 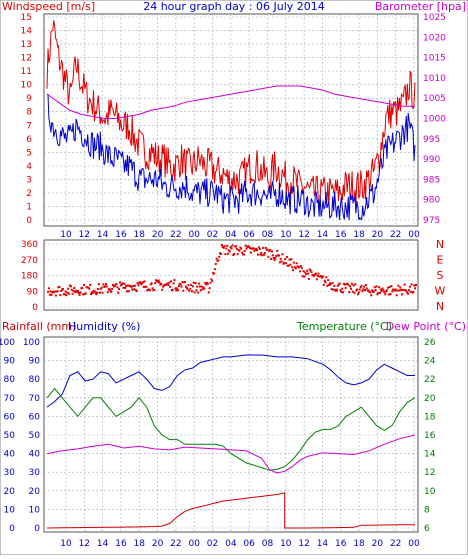 What do you see at coordinates (39, 326) in the screenshot?
I see `rainfall-axis-title: Rainfall (mm)` at bounding box center [39, 326].